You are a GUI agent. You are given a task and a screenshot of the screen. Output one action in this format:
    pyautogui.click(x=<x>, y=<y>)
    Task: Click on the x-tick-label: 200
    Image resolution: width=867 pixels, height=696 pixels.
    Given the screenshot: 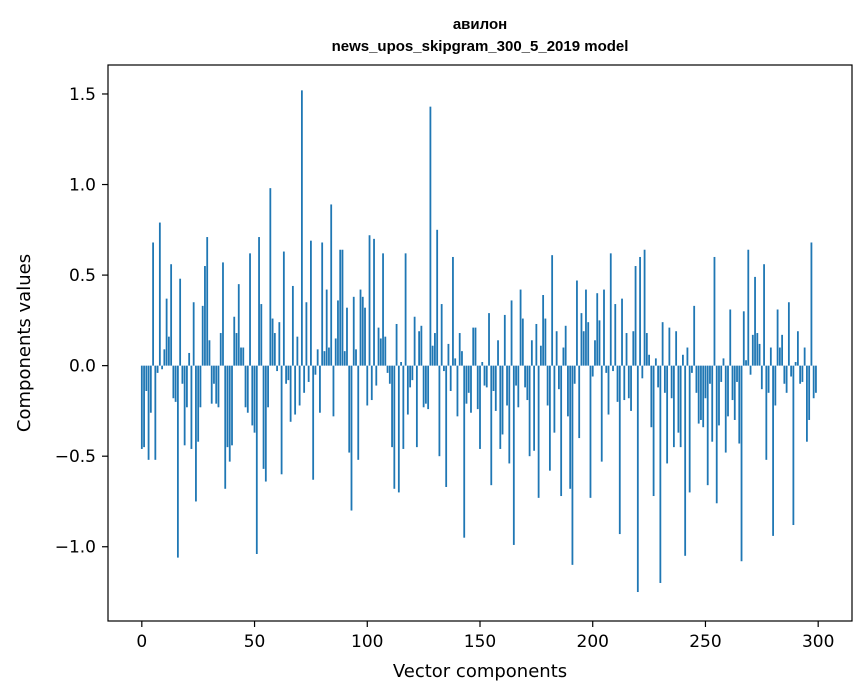 What is the action you would take?
    pyautogui.click(x=593, y=642)
    